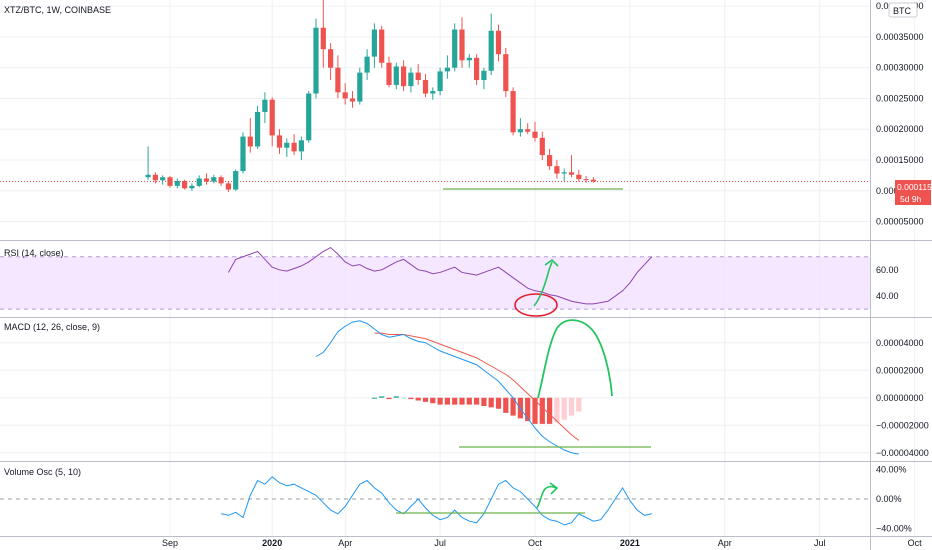  I want to click on macd-title: MACD (12, 26, close, 9), so click(52, 327).